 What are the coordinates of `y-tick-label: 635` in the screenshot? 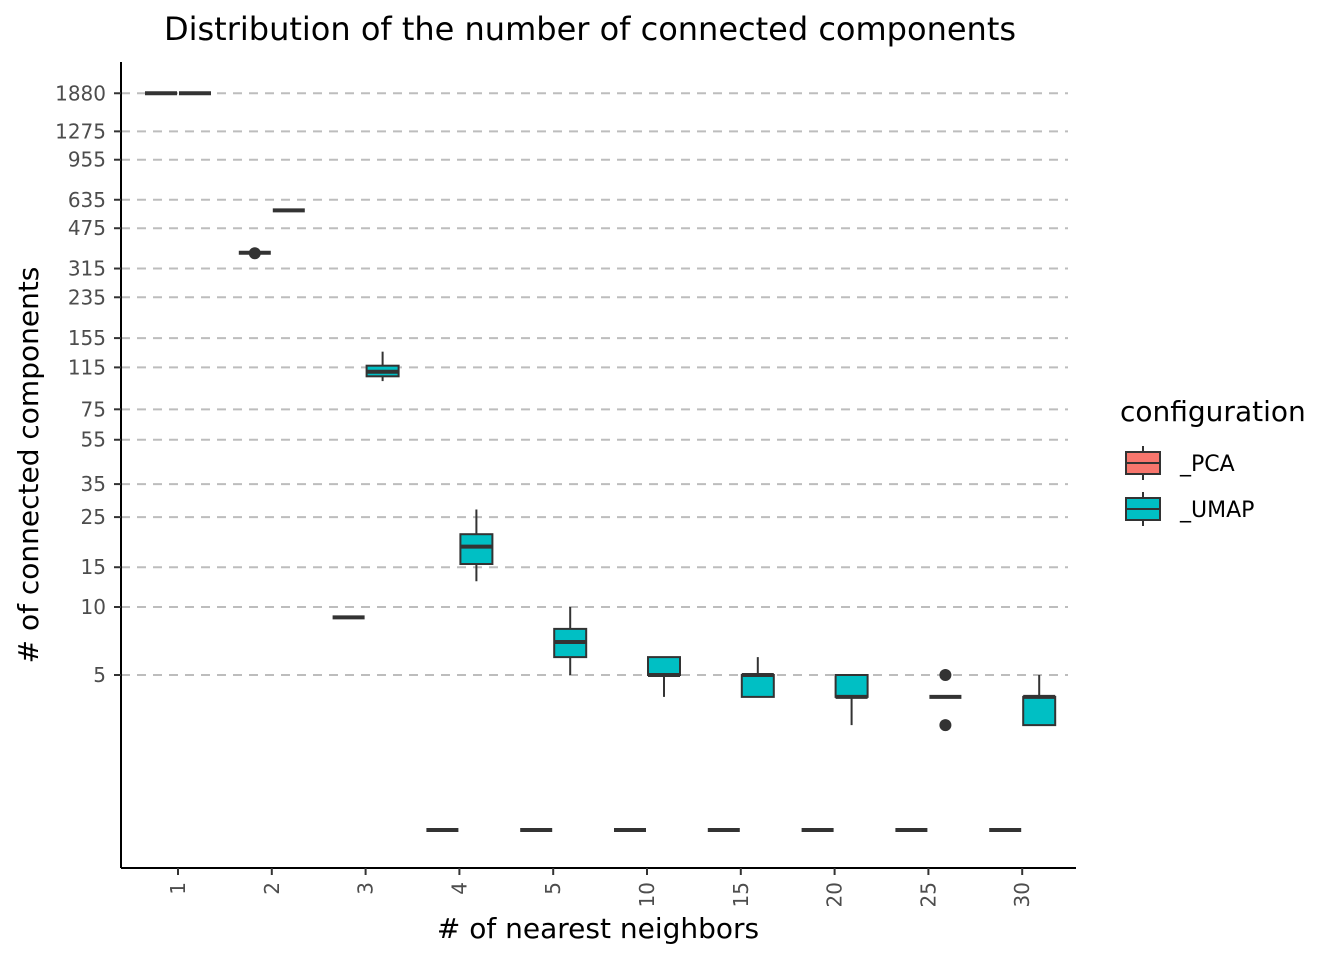 It's located at (87, 200).